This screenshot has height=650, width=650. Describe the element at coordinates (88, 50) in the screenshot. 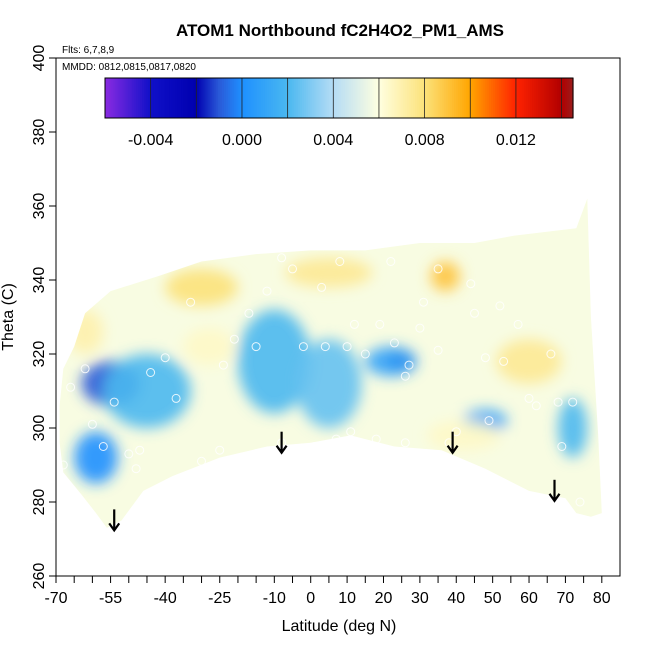

I see `flights-annotation: Flts: 6,7,8,9` at that location.